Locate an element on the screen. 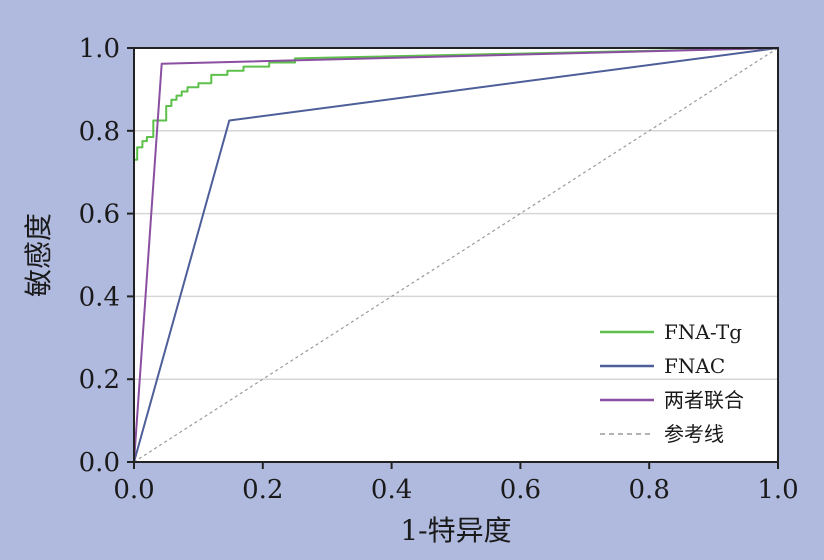  y-tick-label-1: 0.2 is located at coordinates (99, 380).